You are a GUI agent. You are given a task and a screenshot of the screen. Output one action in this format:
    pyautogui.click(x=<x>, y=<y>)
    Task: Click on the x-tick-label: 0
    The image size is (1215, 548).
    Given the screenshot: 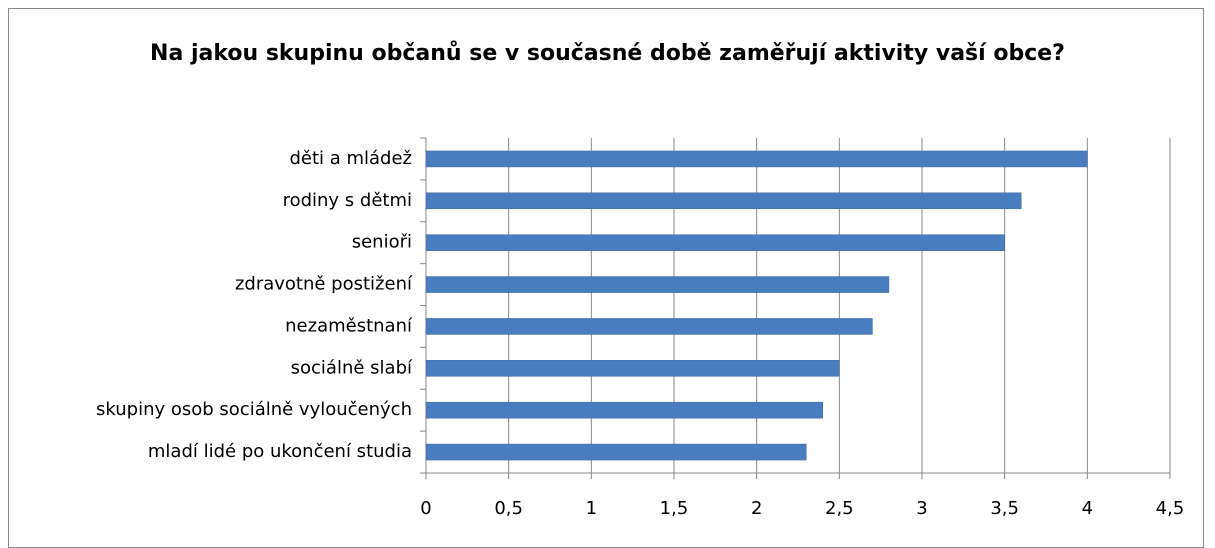 What is the action you would take?
    pyautogui.click(x=425, y=508)
    